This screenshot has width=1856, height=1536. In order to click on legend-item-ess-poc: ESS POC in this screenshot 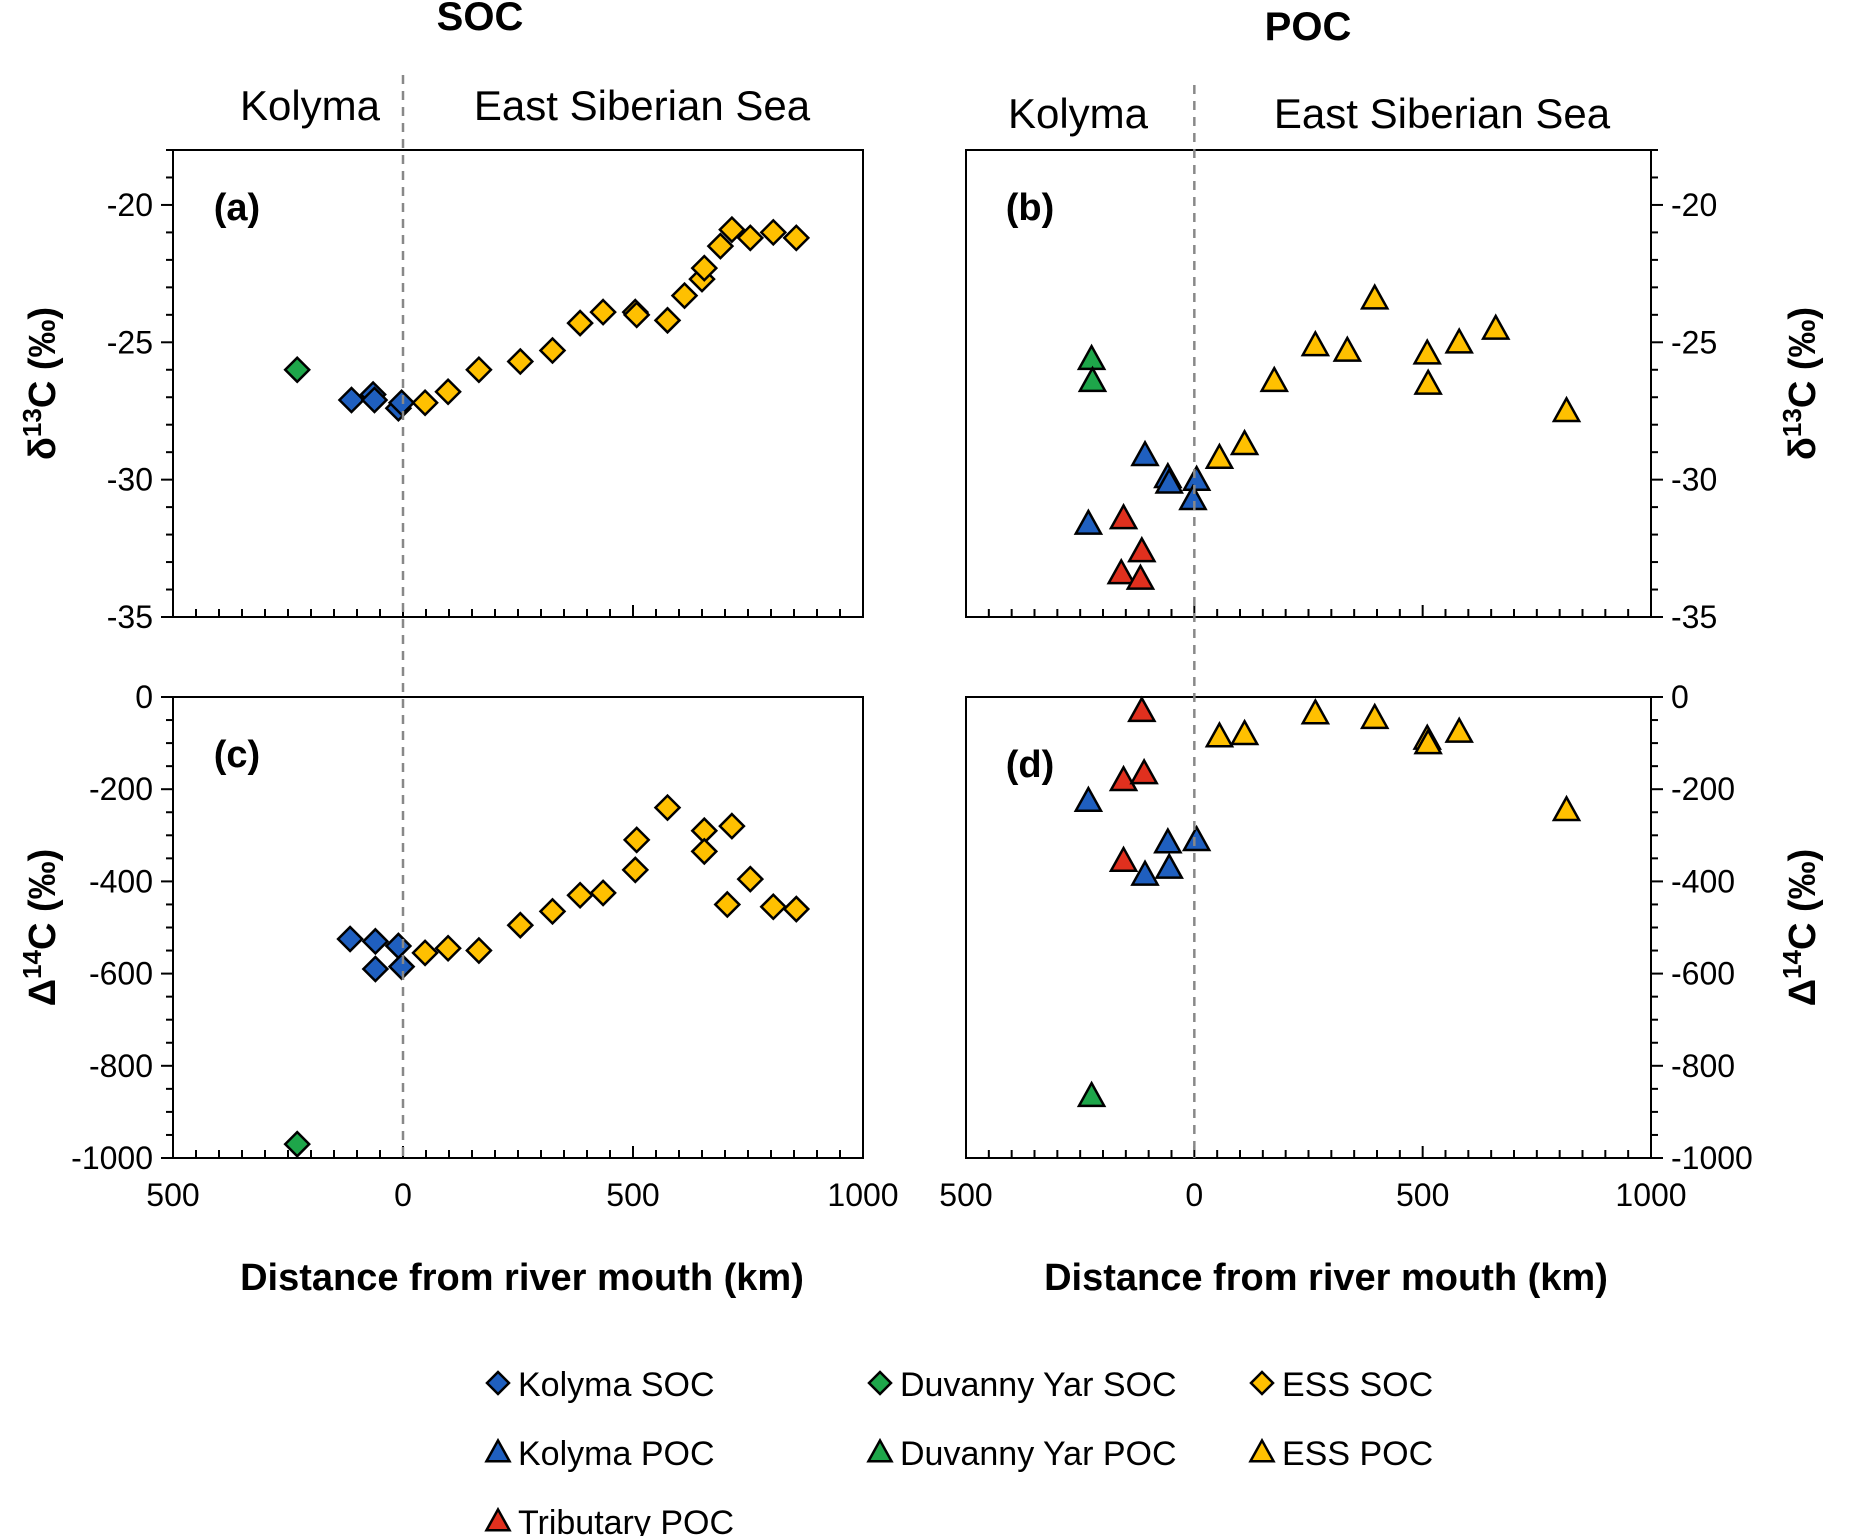, I will do `click(1340, 1454)`.